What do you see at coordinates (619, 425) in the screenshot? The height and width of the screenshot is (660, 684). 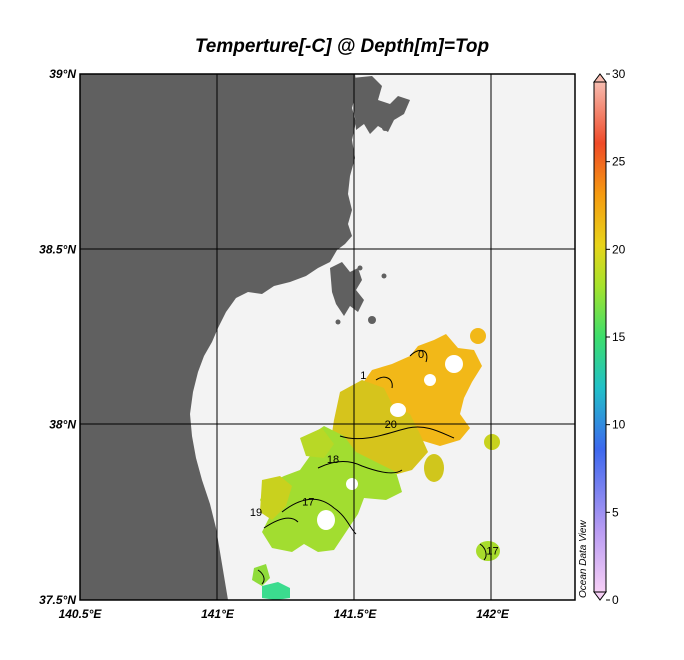 I see `colorbar-tick-label: 10` at bounding box center [619, 425].